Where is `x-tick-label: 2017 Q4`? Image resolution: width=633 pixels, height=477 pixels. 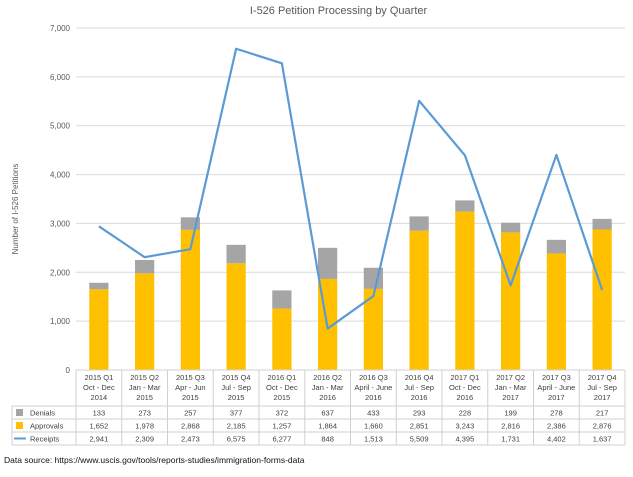 x-tick-label: 2017 Q4 is located at coordinates (602, 377).